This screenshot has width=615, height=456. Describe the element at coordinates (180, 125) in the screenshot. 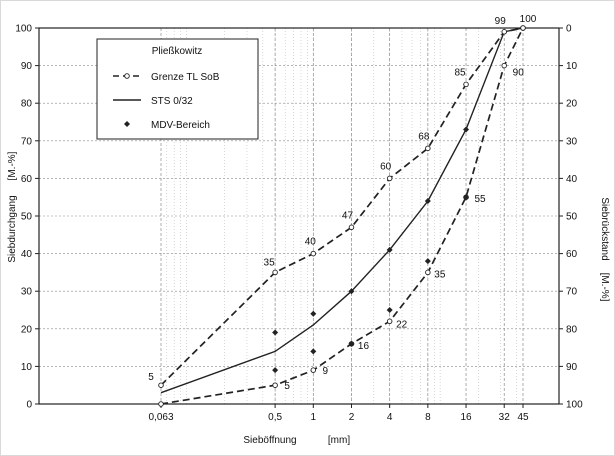

I see `legend-label-mdv: MDV-Bereich` at that location.